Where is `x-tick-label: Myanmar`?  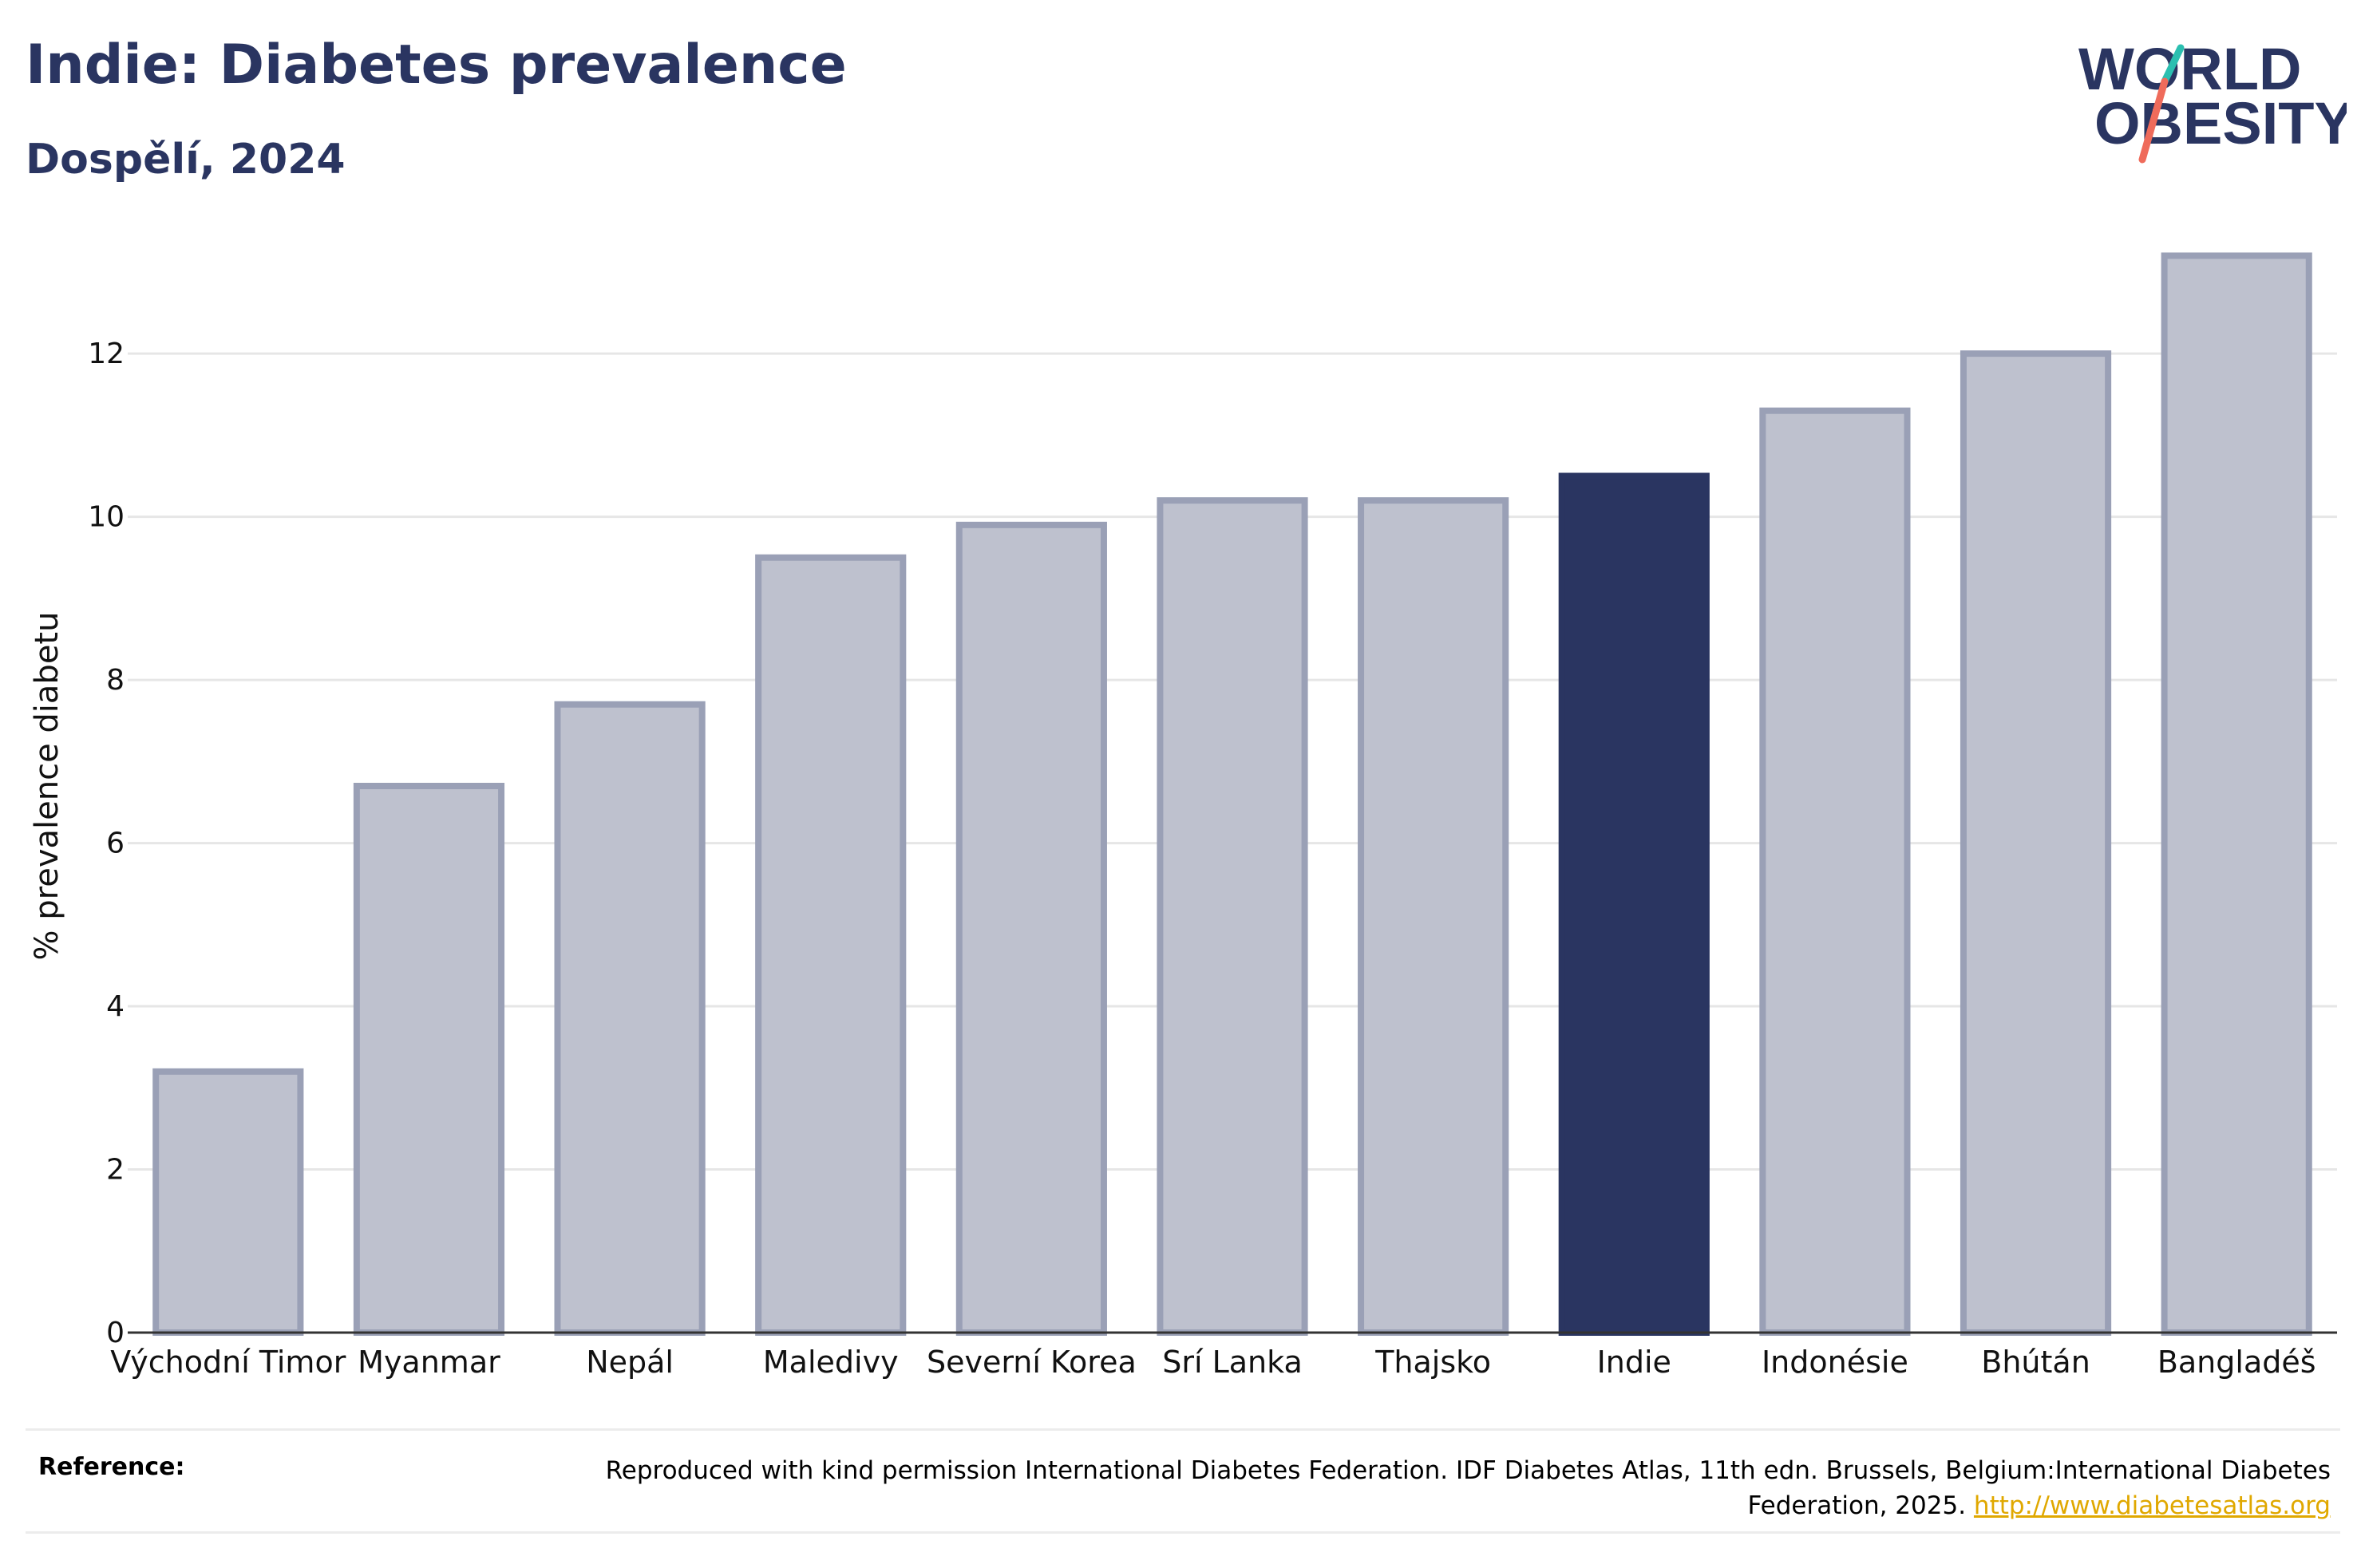 x-tick-label: Myanmar is located at coordinates (429, 1362).